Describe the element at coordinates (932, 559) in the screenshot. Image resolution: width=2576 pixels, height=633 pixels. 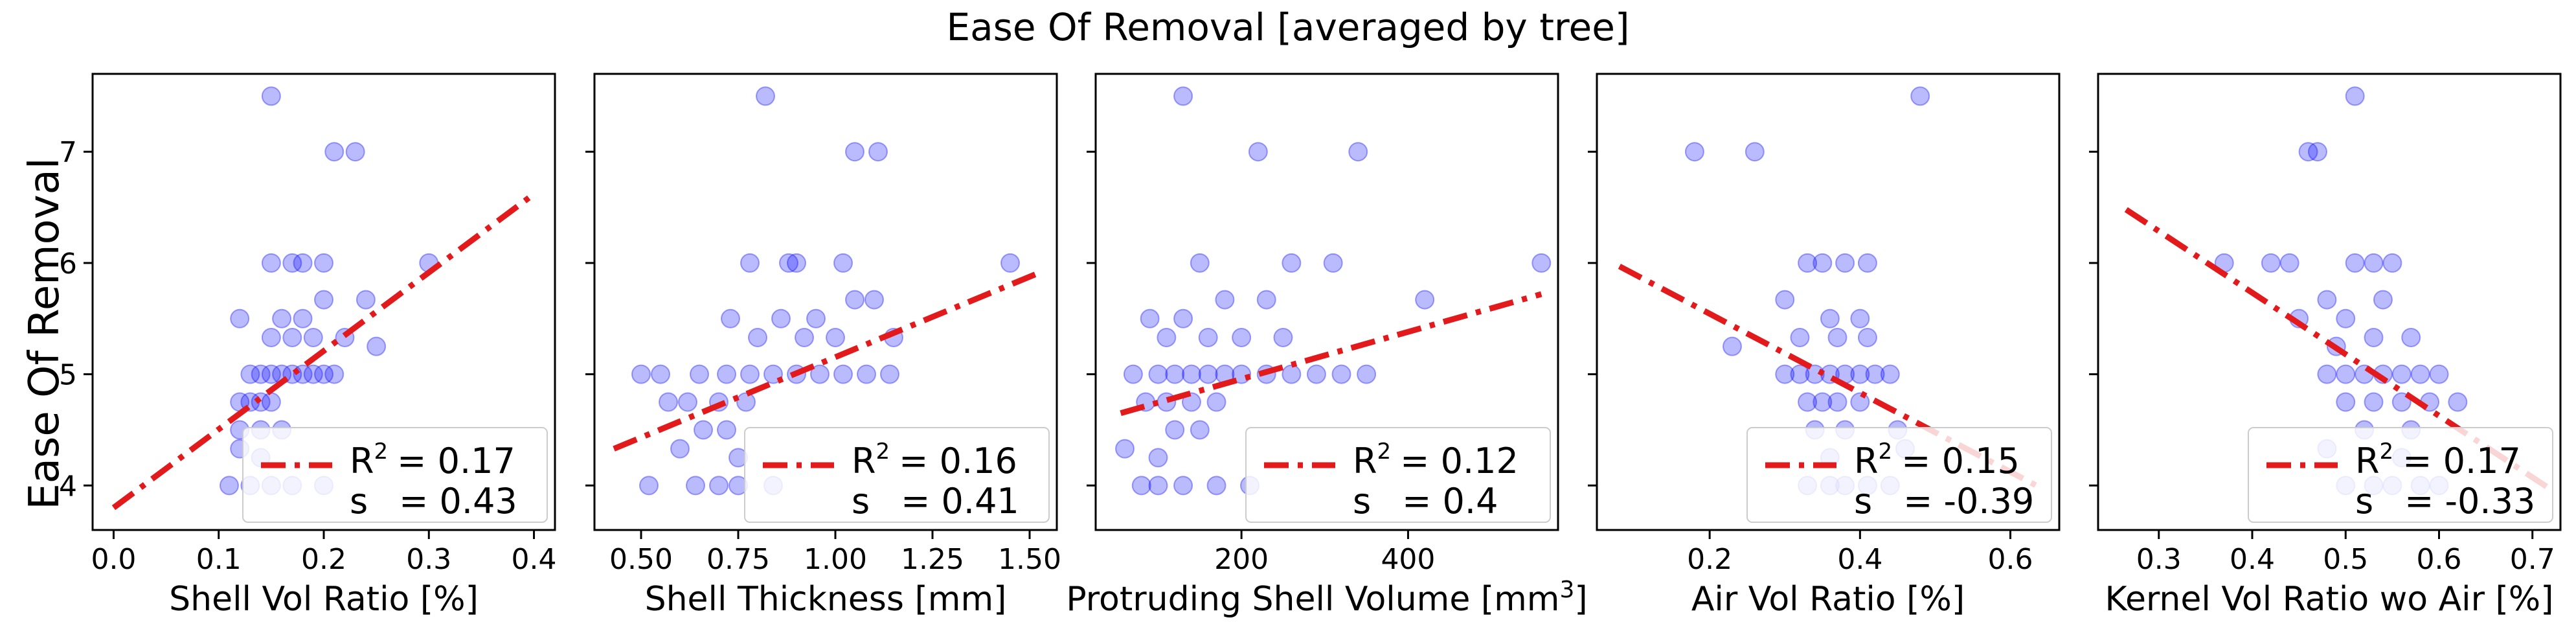
I see `x-tick-label: 1.25` at that location.